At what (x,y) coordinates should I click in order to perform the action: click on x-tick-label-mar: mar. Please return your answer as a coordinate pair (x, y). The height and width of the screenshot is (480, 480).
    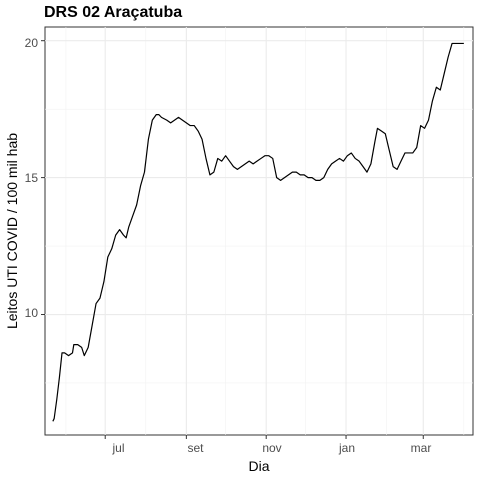
    Looking at the image, I should click on (421, 448).